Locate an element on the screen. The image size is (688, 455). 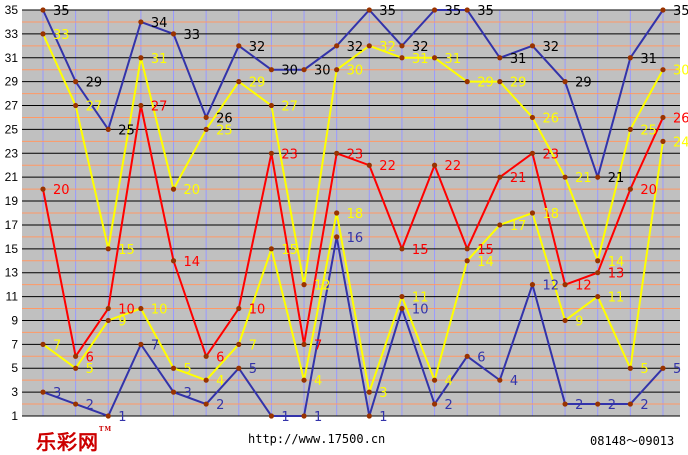
data-label: 11 is located at coordinates (420, 298).